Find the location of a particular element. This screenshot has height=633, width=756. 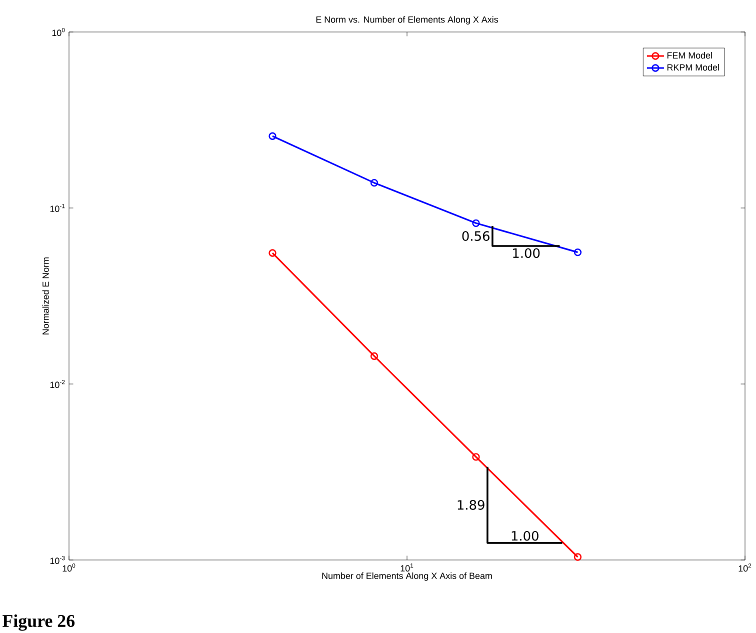

x-tick-label: 10$^{0}$ is located at coordinates (69, 568).